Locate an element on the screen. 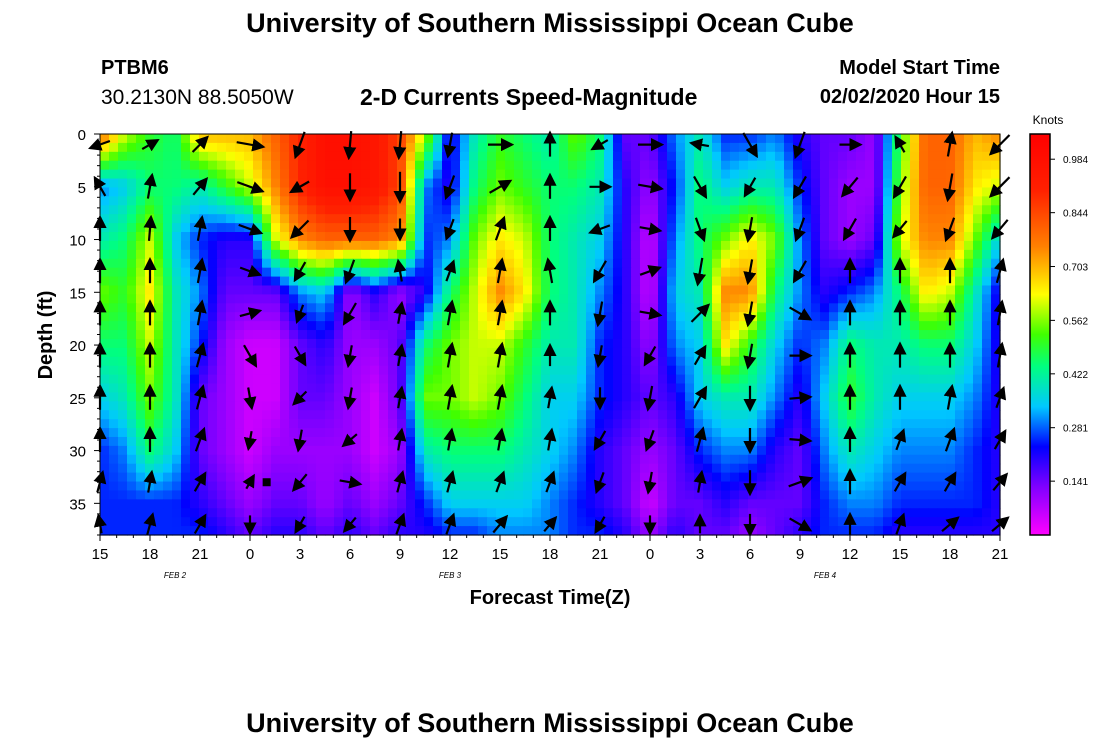 The width and height of the screenshot is (1100, 750). x-tick-label: 21 is located at coordinates (1000, 554).